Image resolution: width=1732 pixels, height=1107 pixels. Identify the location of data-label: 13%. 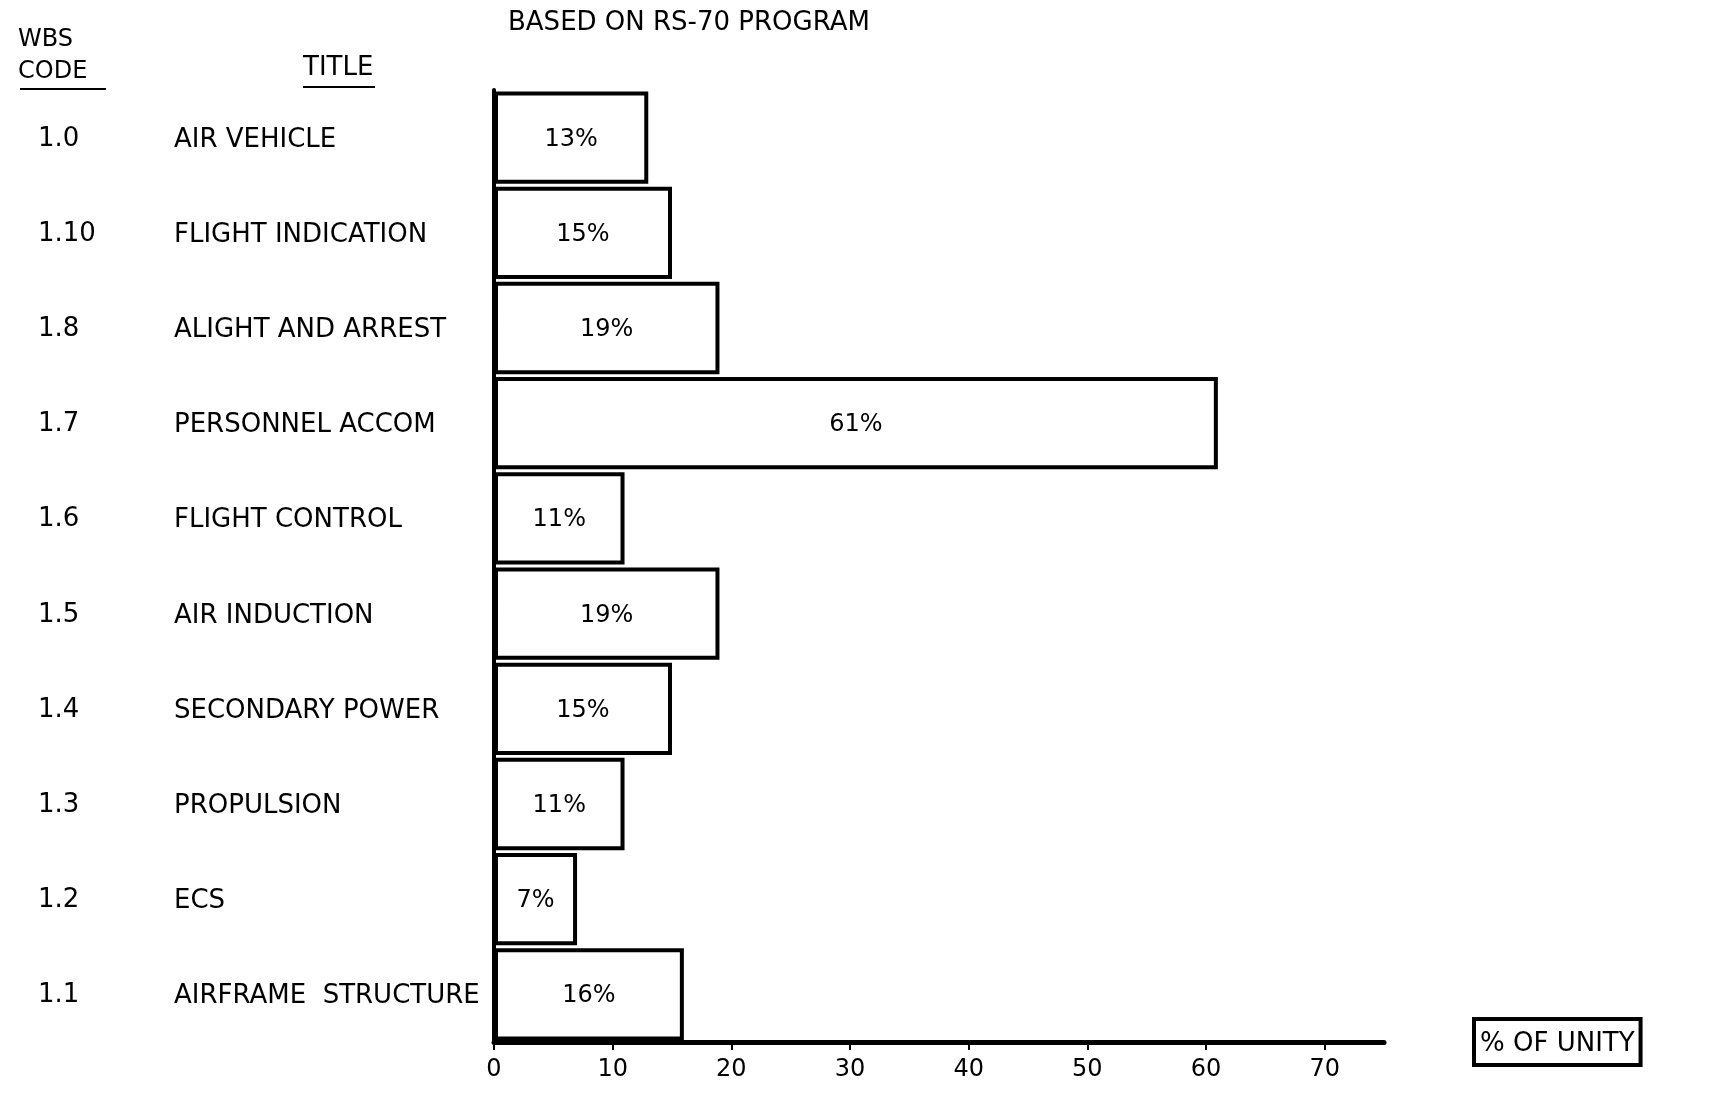
(571, 137).